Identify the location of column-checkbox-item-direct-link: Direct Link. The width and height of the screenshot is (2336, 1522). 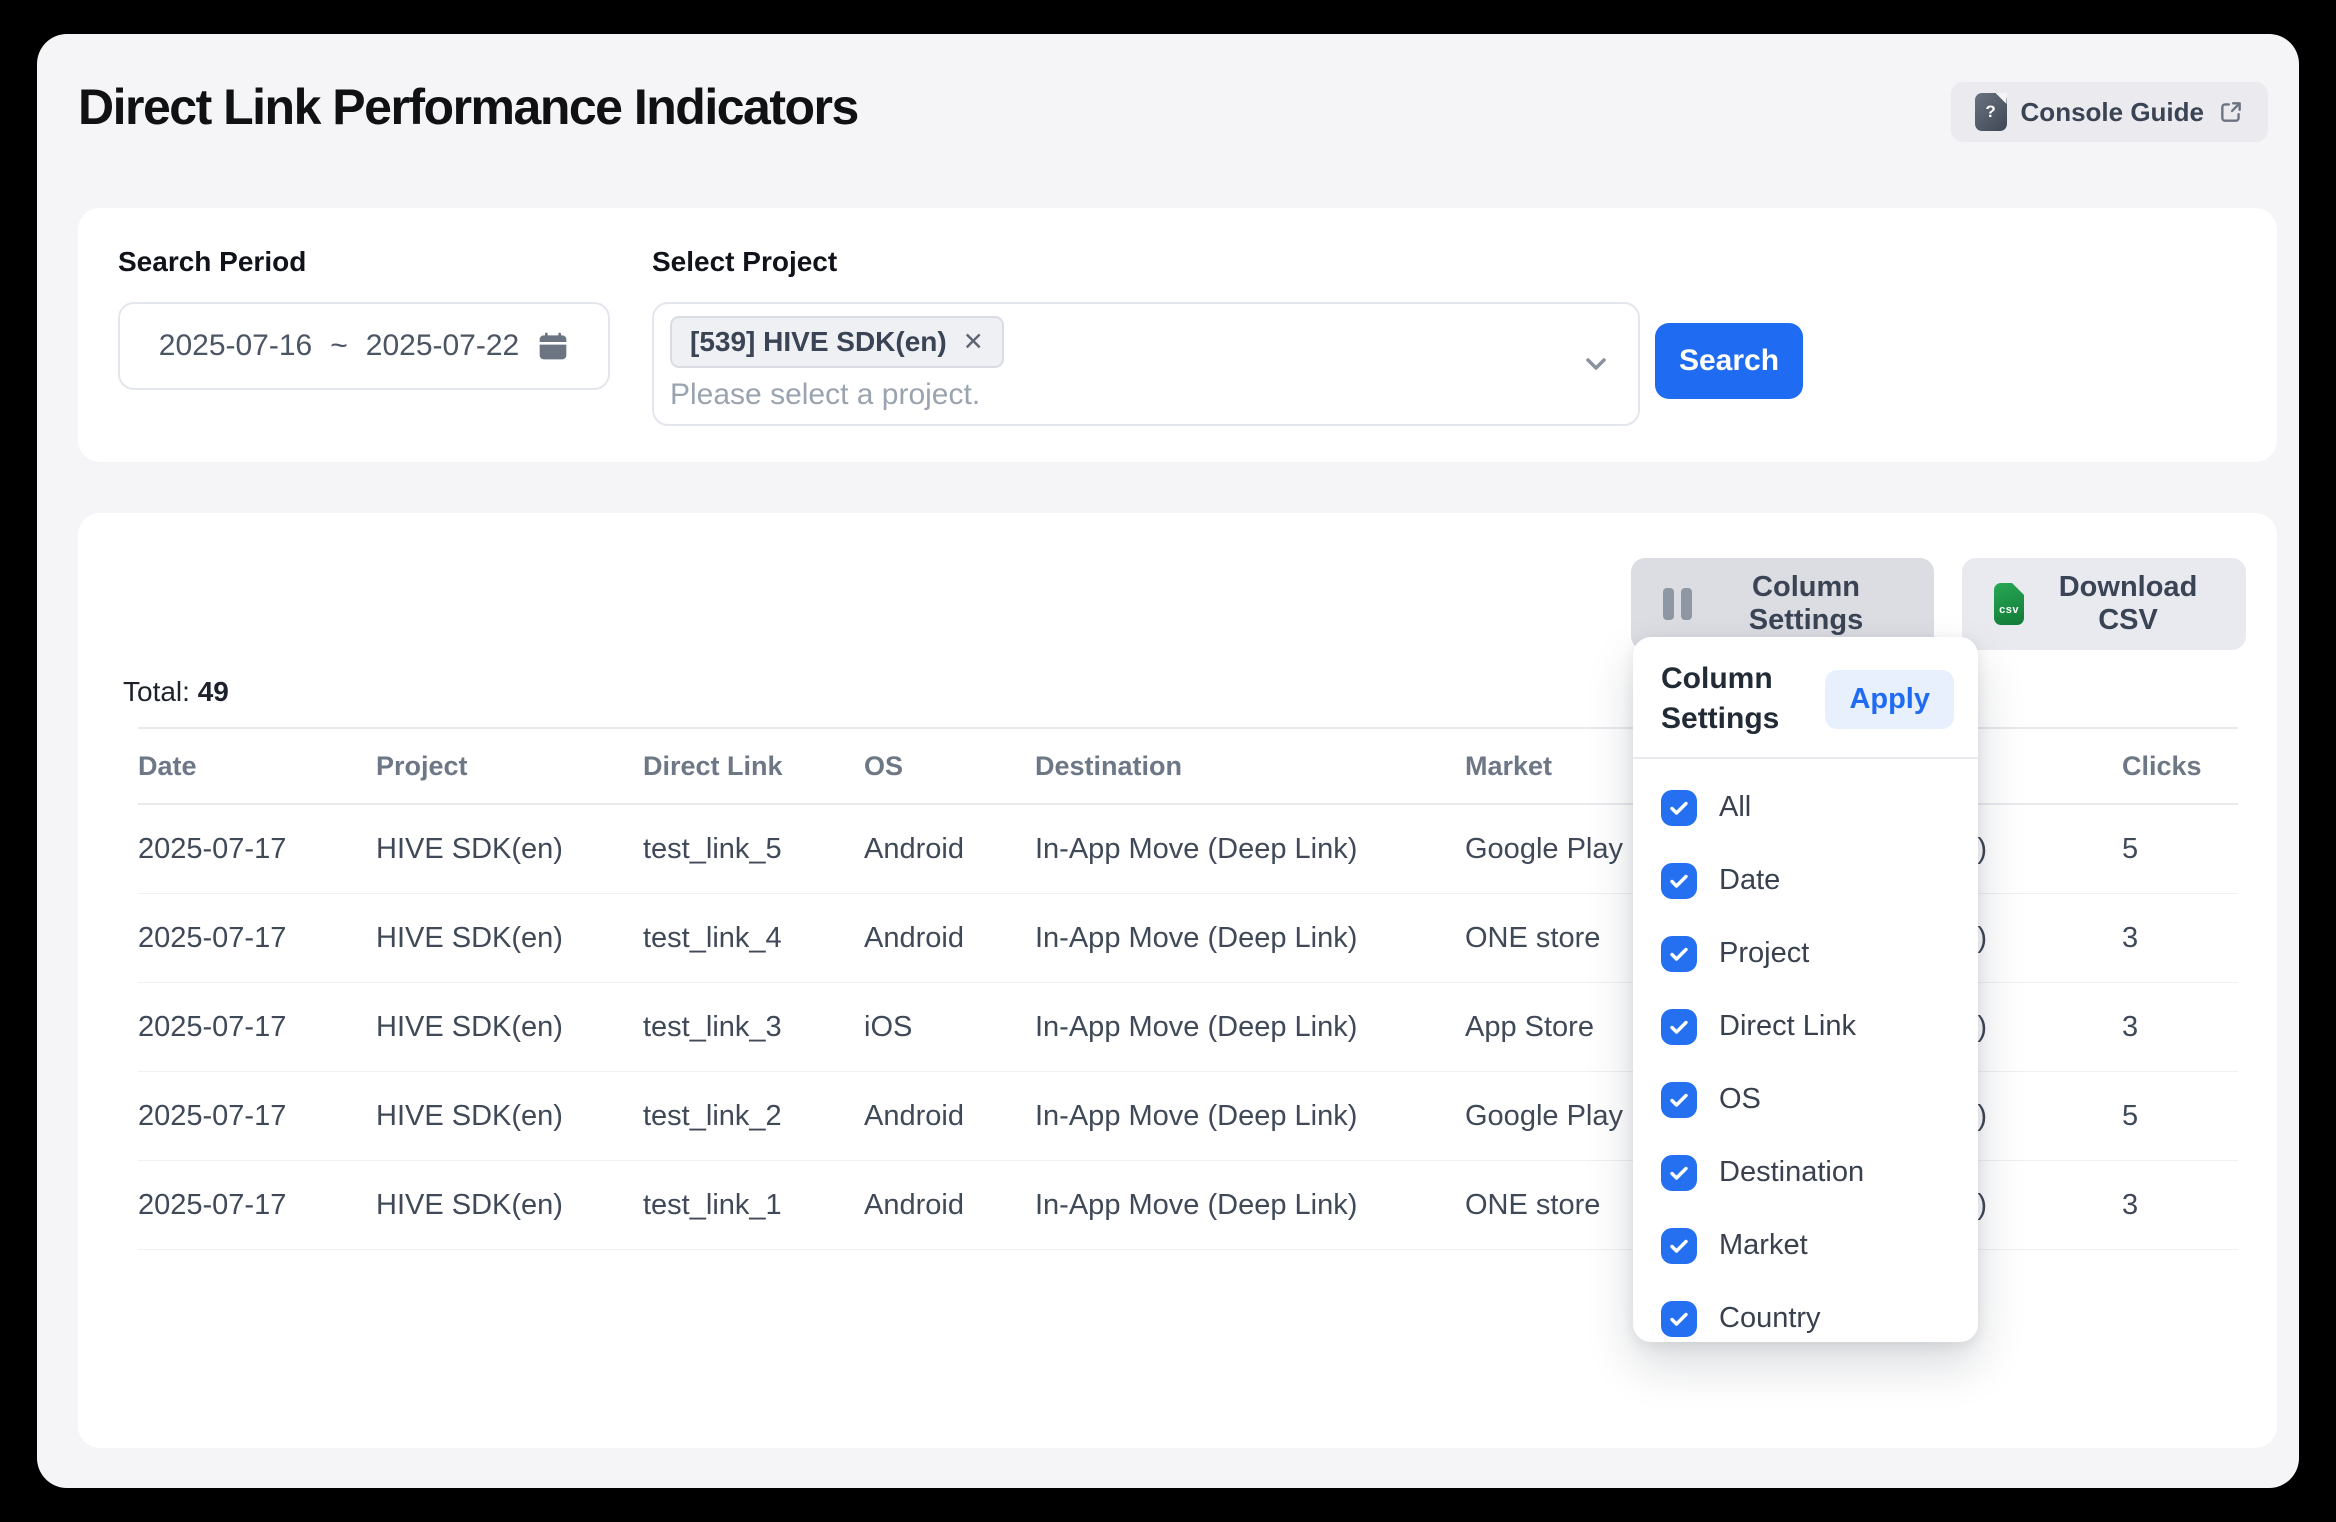
(1819, 1026).